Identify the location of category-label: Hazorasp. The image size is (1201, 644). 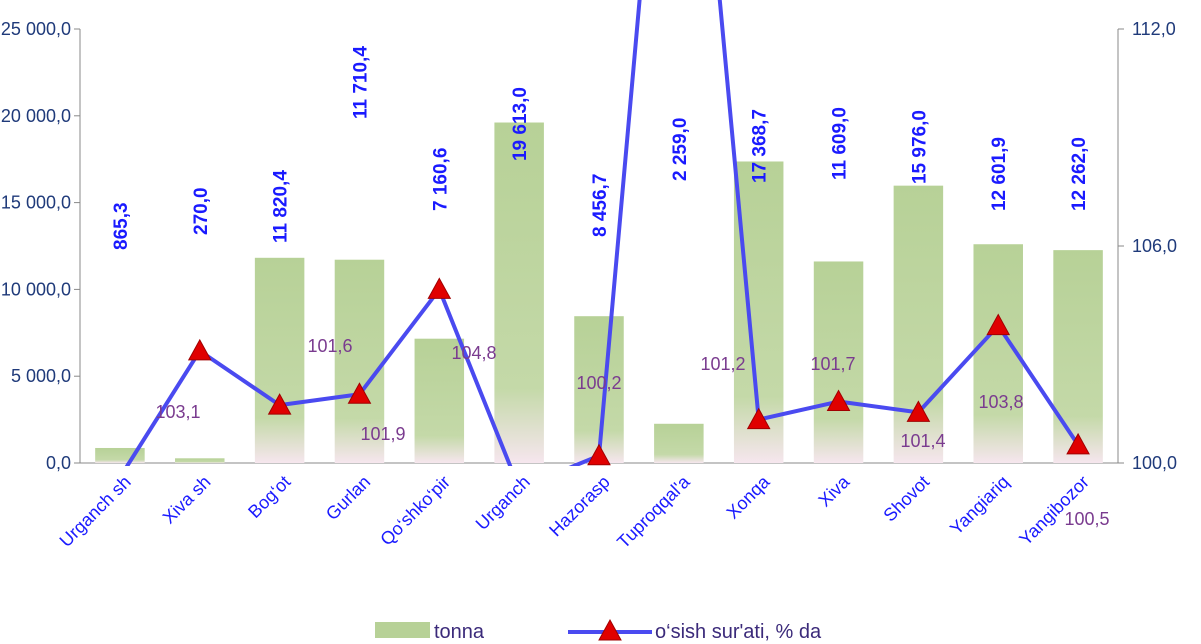
(579, 506).